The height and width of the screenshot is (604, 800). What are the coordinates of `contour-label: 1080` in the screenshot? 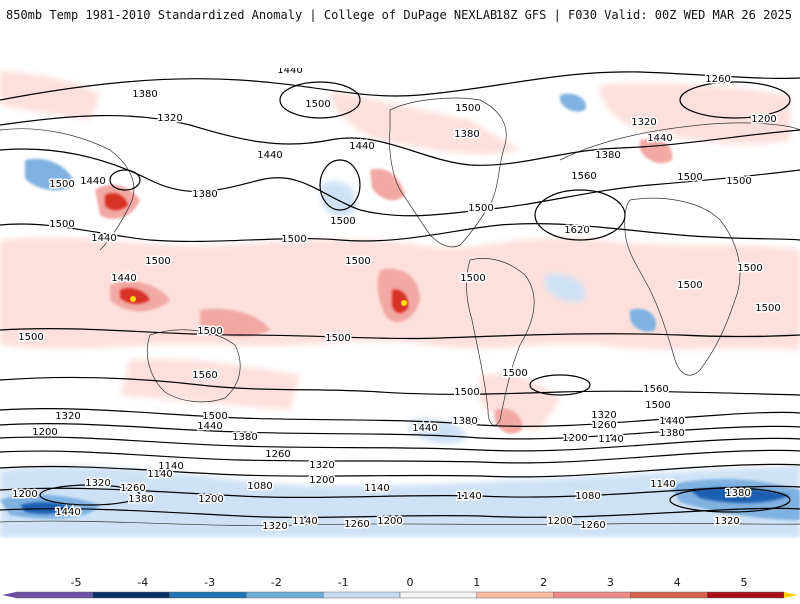 It's located at (587, 496).